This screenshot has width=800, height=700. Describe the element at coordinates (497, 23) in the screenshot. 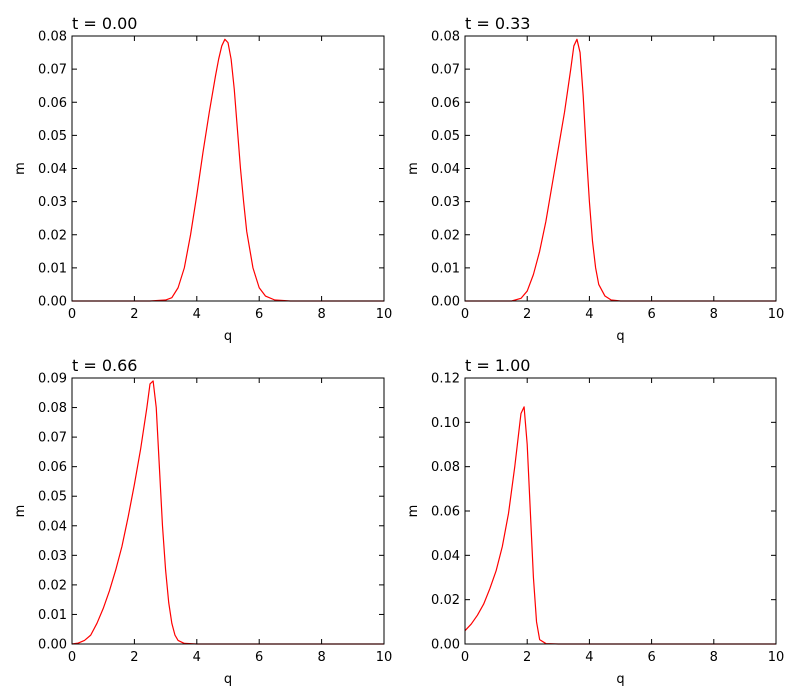

I see `subplot-title: t = 0.33` at that location.